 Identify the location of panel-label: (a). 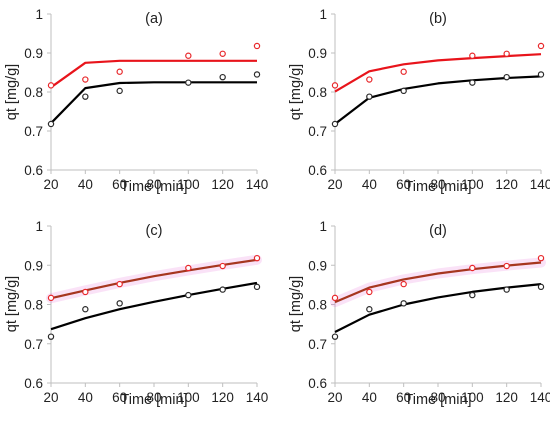
(154, 19).